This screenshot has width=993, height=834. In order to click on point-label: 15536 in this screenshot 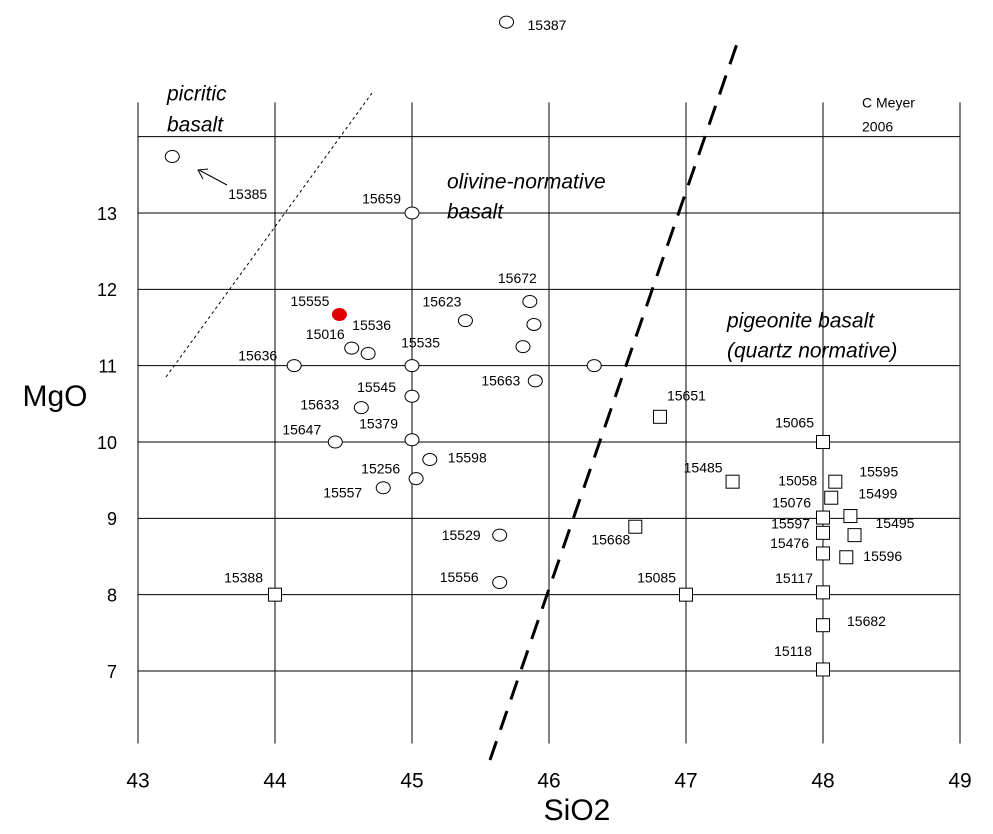, I will do `click(371, 325)`.